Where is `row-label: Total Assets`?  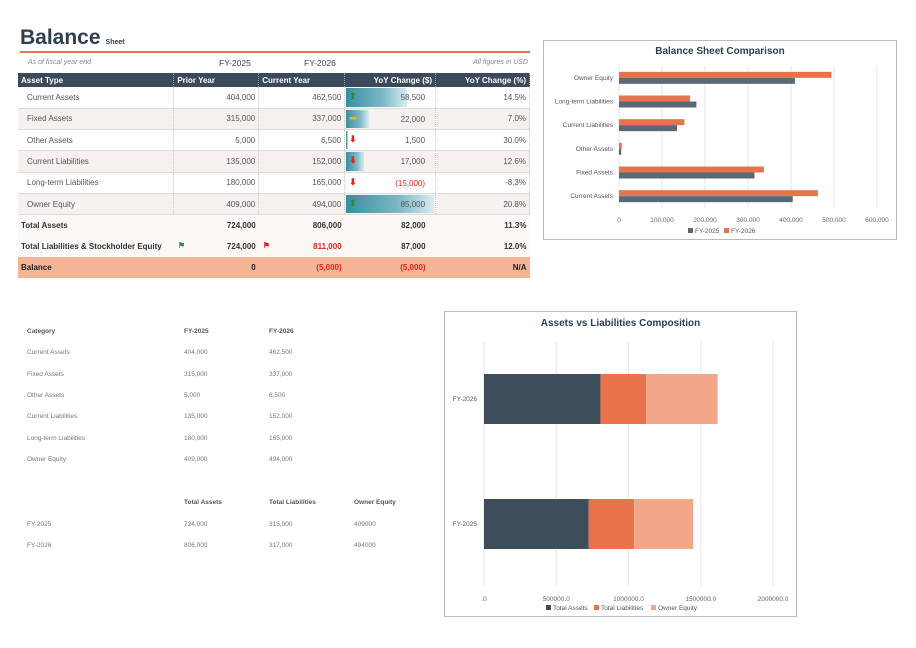 row-label: Total Assets is located at coordinates (96, 225).